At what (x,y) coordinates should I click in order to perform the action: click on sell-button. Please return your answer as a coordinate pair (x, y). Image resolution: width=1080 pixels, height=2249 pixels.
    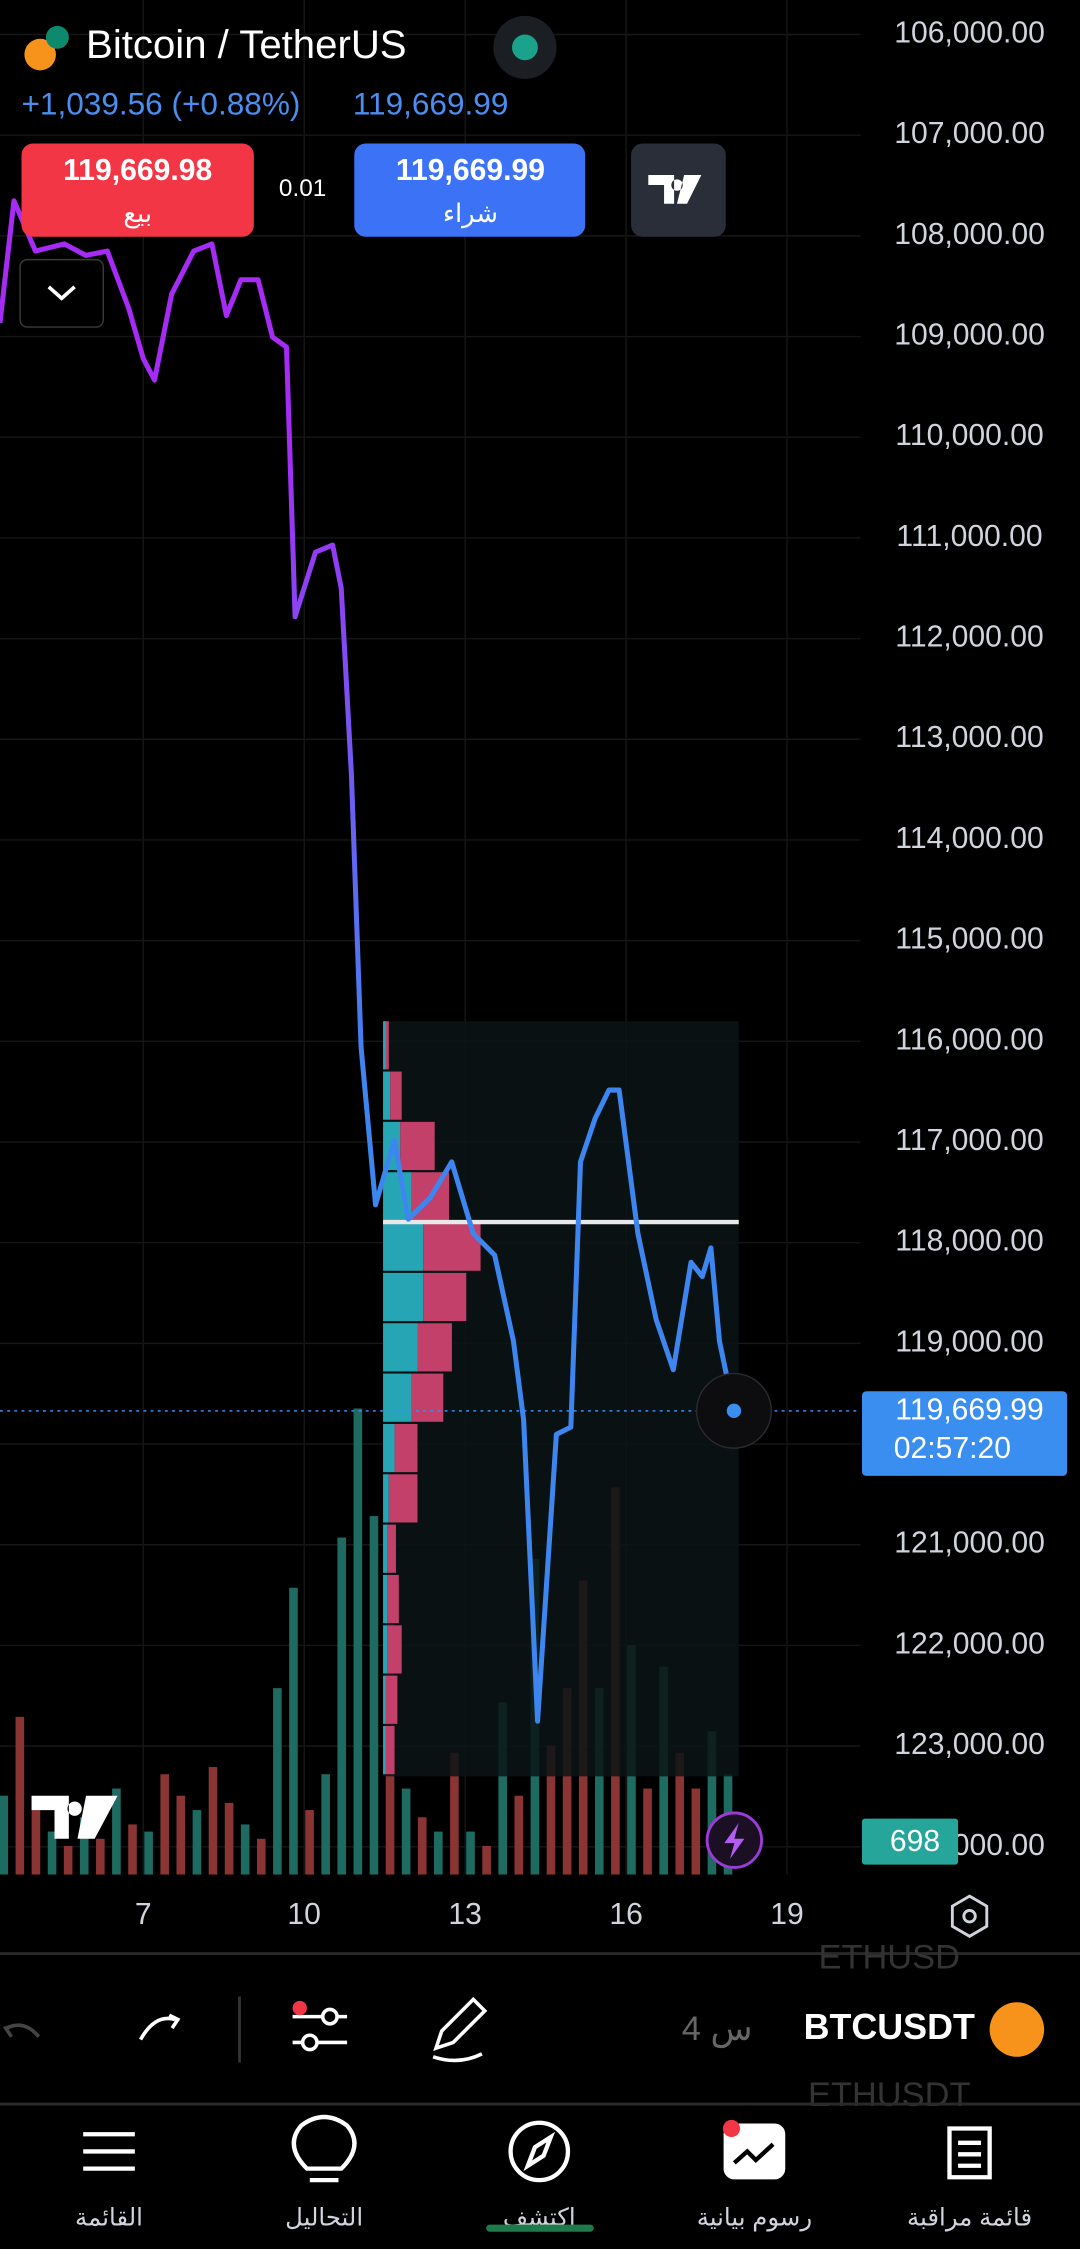
    Looking at the image, I should click on (137, 190).